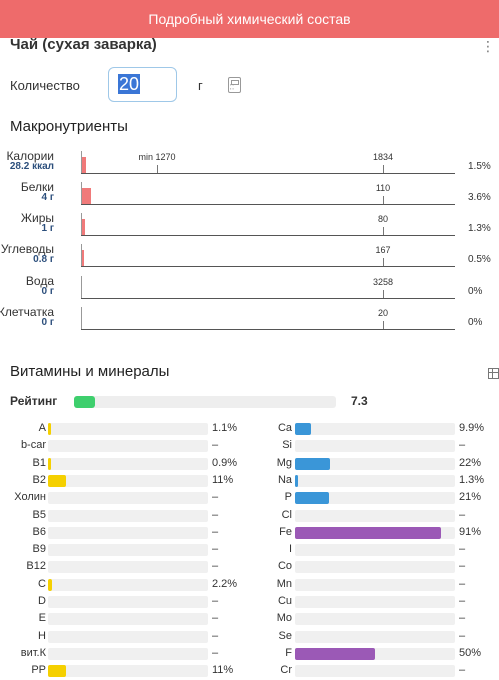  What do you see at coordinates (249, 533) in the screenshot?
I see `mineral-row: Fe 91%` at bounding box center [249, 533].